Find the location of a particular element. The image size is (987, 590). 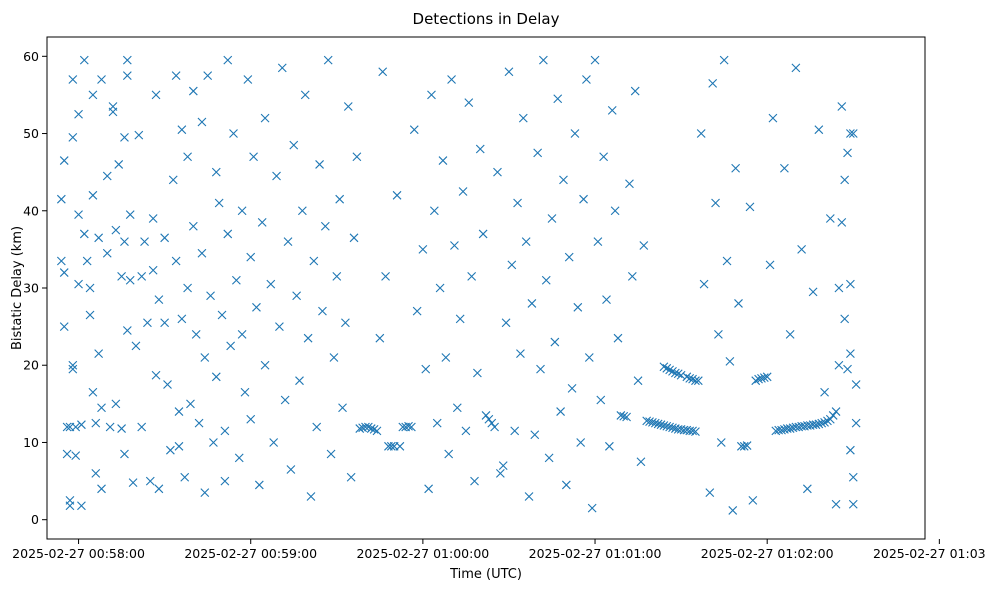

y-tick-label: 50 is located at coordinates (31, 133).